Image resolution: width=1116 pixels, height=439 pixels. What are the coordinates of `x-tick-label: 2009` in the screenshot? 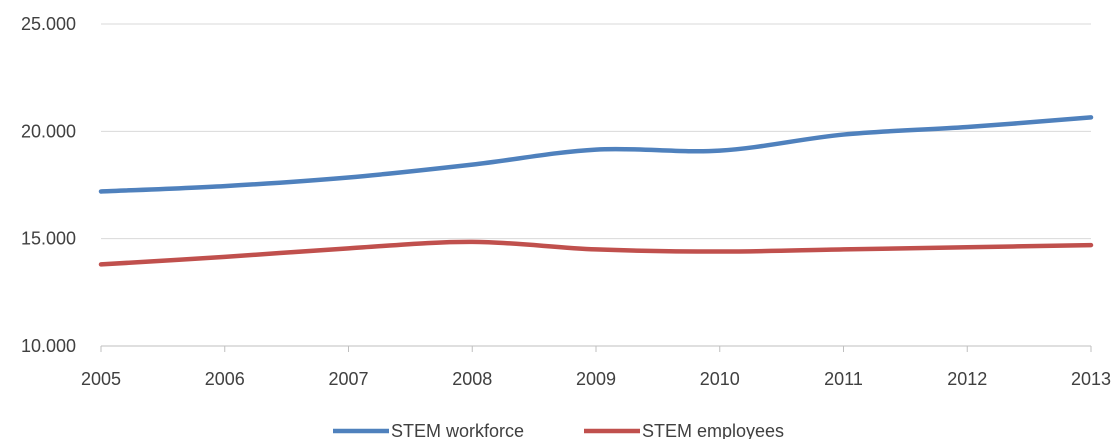 It's located at (596, 379).